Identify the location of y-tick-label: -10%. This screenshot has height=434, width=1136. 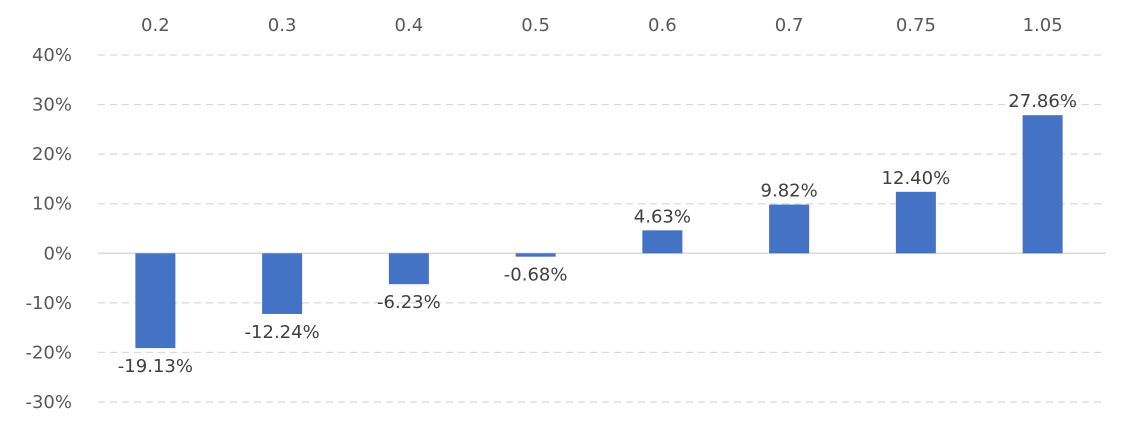
(48, 303).